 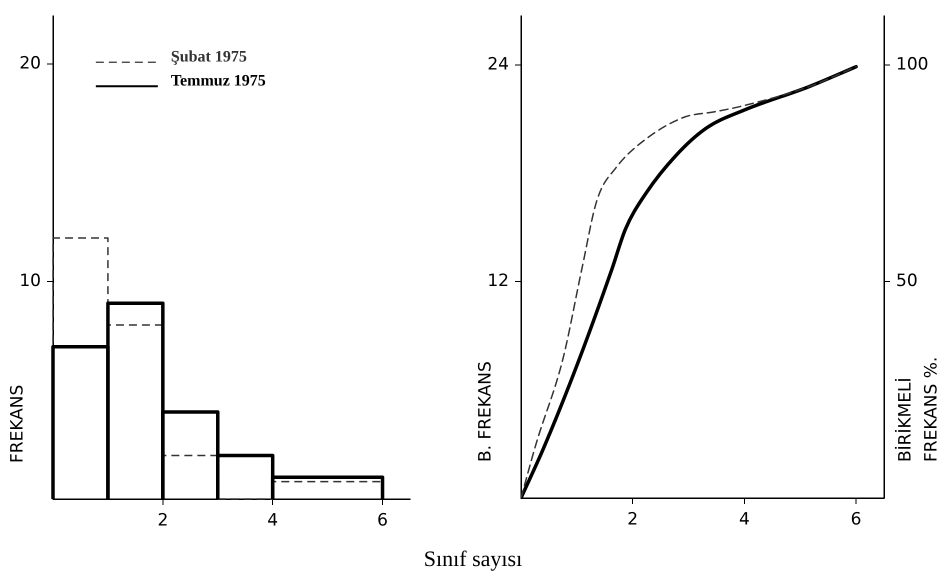 I want to click on y-tick-label: 12, so click(x=498, y=280).